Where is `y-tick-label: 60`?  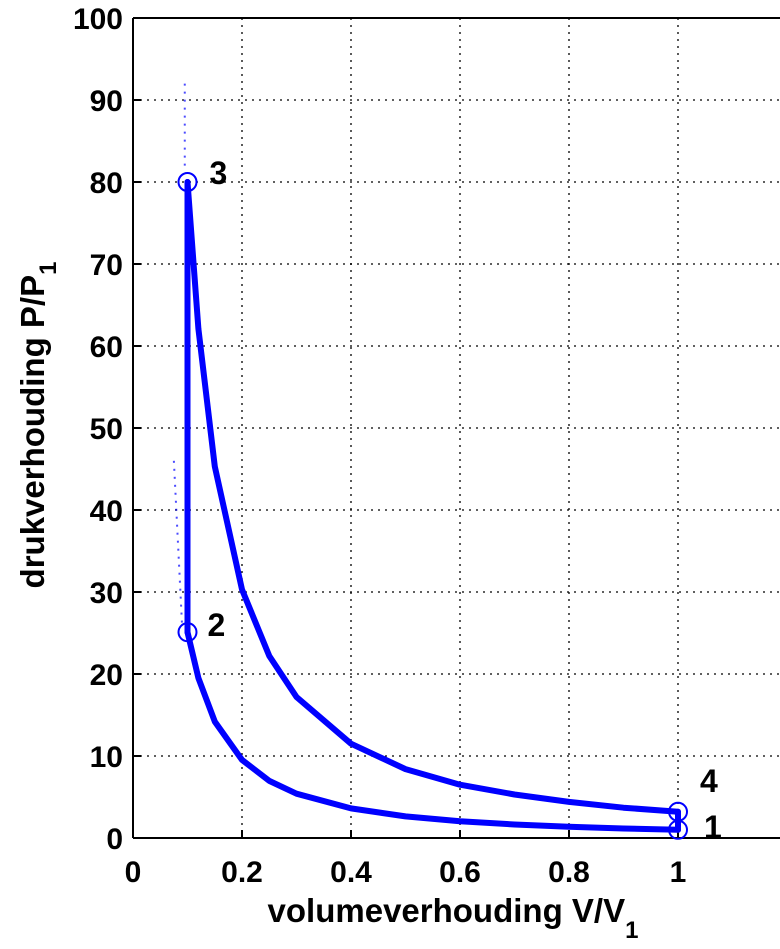 y-tick-label: 60 is located at coordinates (106, 347).